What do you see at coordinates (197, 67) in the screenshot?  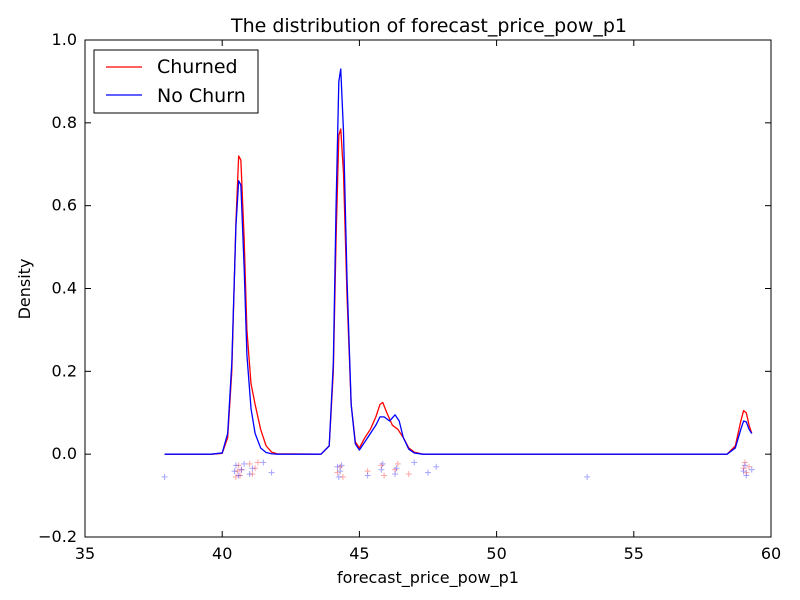 I see `legend-label-churned: Churned` at bounding box center [197, 67].